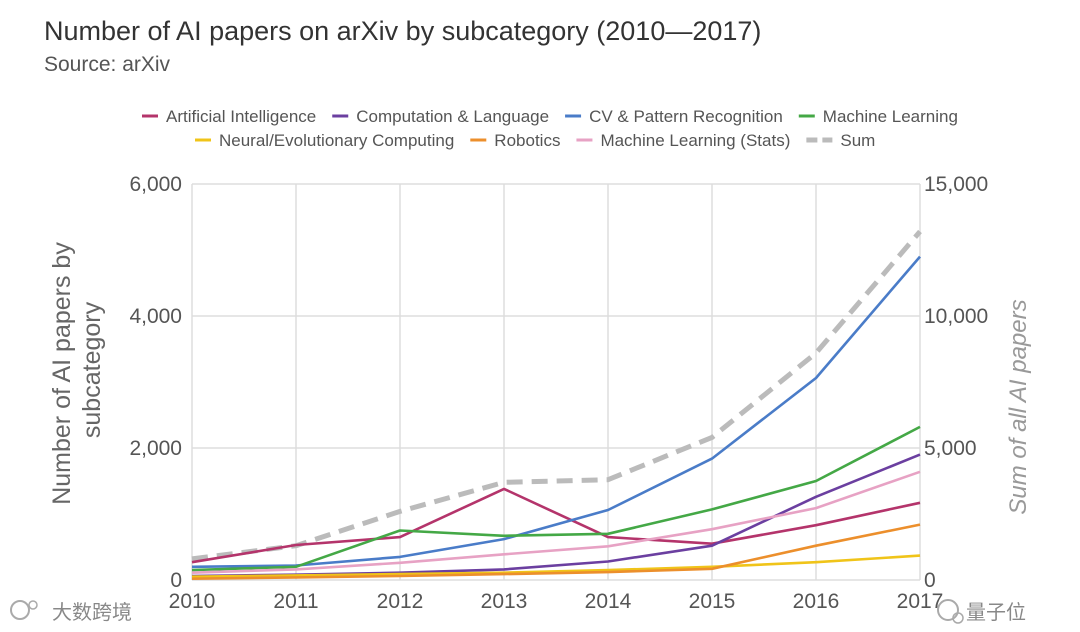 Image resolution: width=1080 pixels, height=632 pixels. Describe the element at coordinates (107, 64) in the screenshot. I see `chart-subtitle: Source: arXiv` at that location.